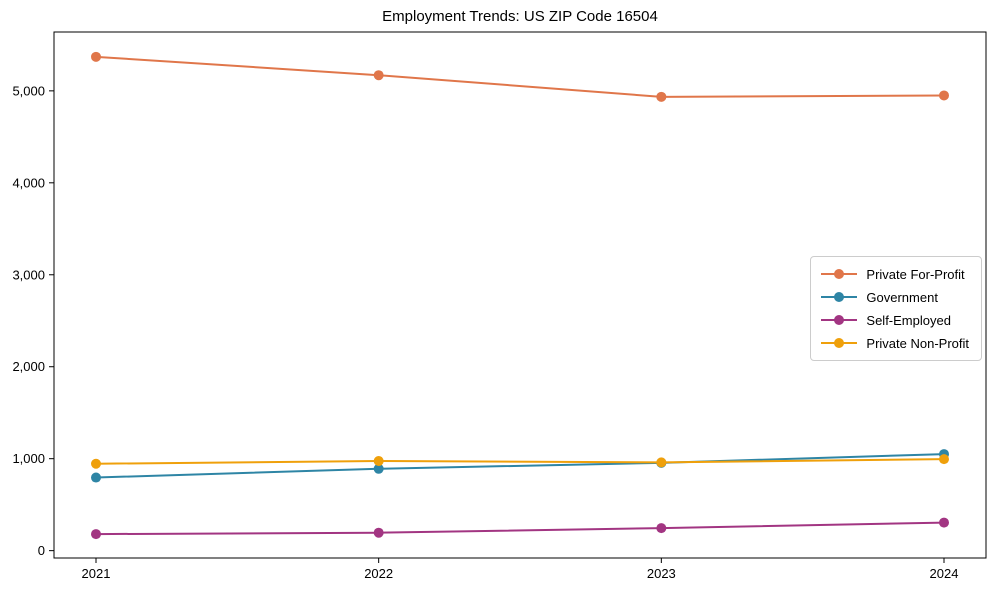 This screenshot has width=1000, height=600. What do you see at coordinates (944, 573) in the screenshot?
I see `x-tick-label: 2024` at bounding box center [944, 573].